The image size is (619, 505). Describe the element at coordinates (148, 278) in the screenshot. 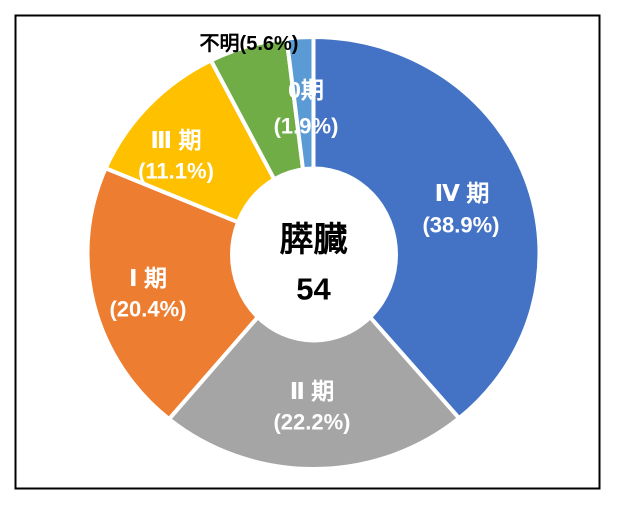

I see `slice-label-stage1: Ⅰ 期` at that location.